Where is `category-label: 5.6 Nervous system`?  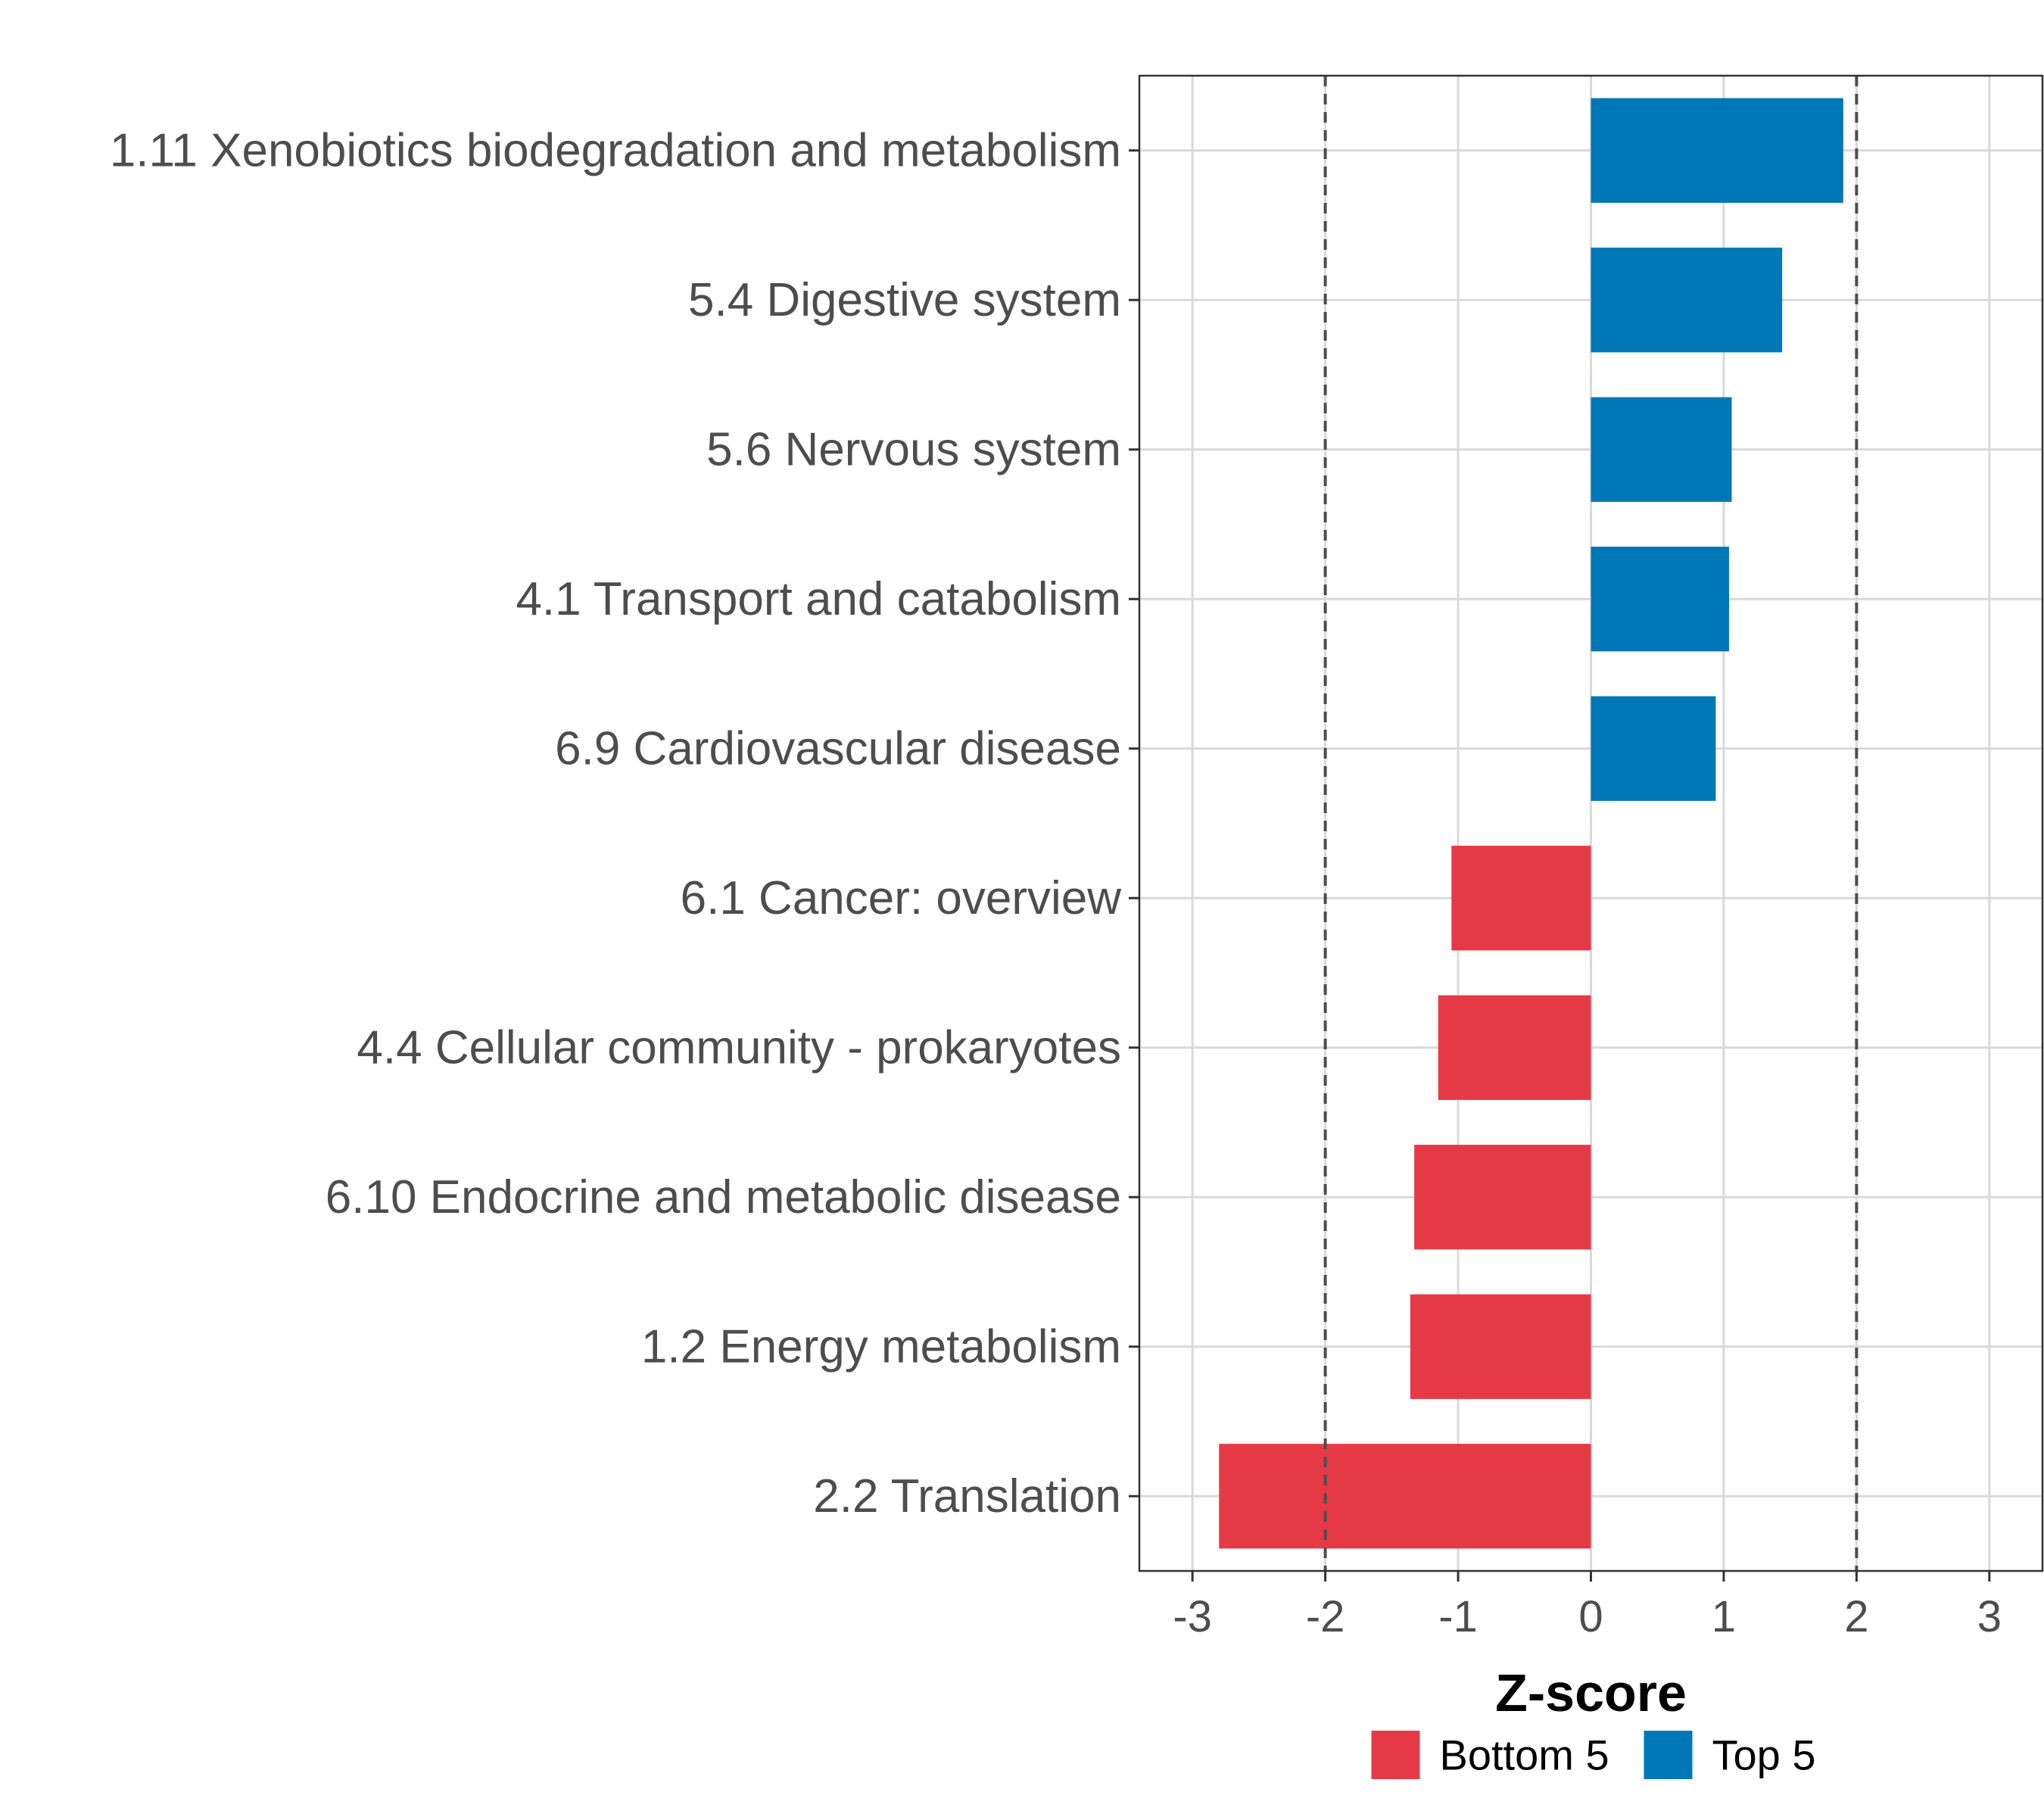
category-label: 5.6 Nervous system is located at coordinates (913, 449).